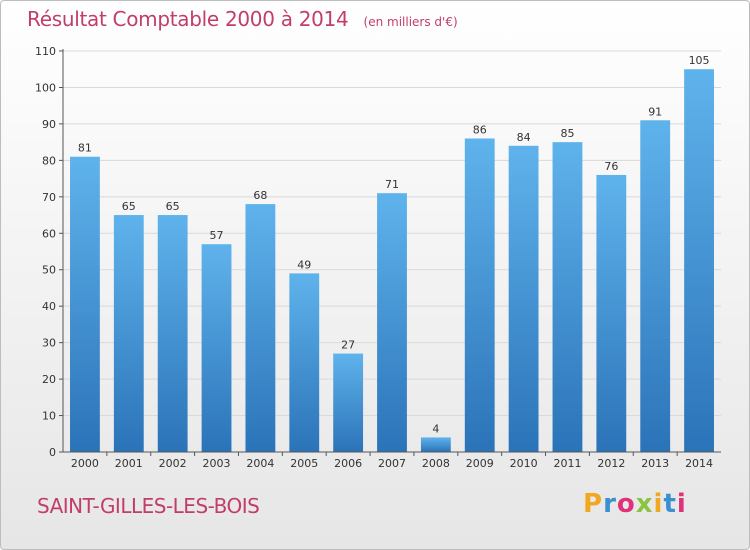  Describe the element at coordinates (49, 197) in the screenshot. I see `y-tick-label: 70` at that location.